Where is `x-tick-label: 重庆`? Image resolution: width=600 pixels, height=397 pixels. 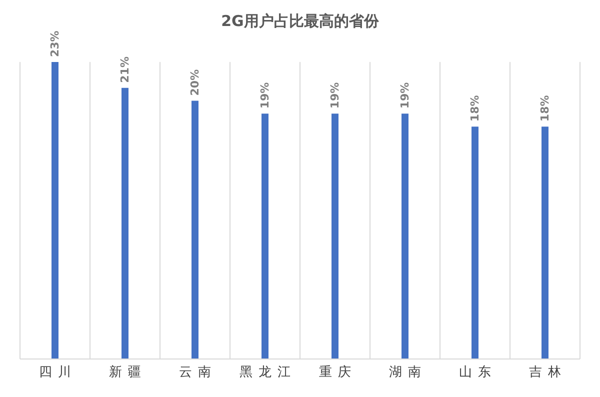 x-tick-label: 重庆 is located at coordinates (338, 372).